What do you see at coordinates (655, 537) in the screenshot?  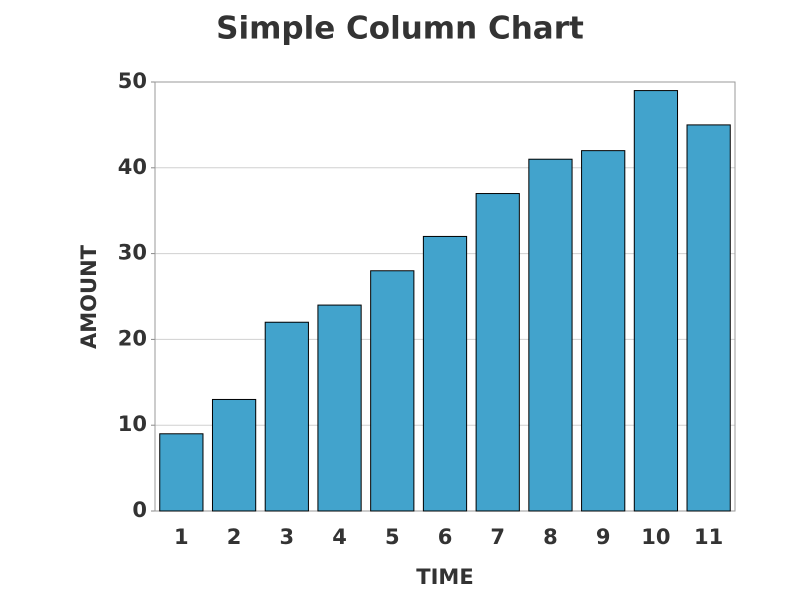 I see `x-tick-label: 10` at bounding box center [655, 537].